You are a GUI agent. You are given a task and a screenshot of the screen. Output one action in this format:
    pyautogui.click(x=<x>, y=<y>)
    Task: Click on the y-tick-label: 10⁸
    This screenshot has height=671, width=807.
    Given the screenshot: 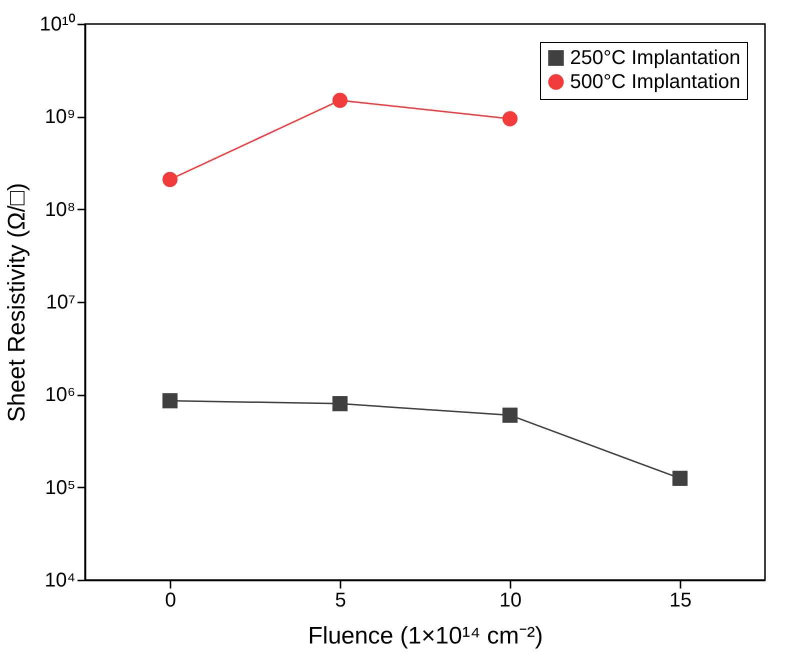 What is the action you would take?
    pyautogui.click(x=60, y=209)
    